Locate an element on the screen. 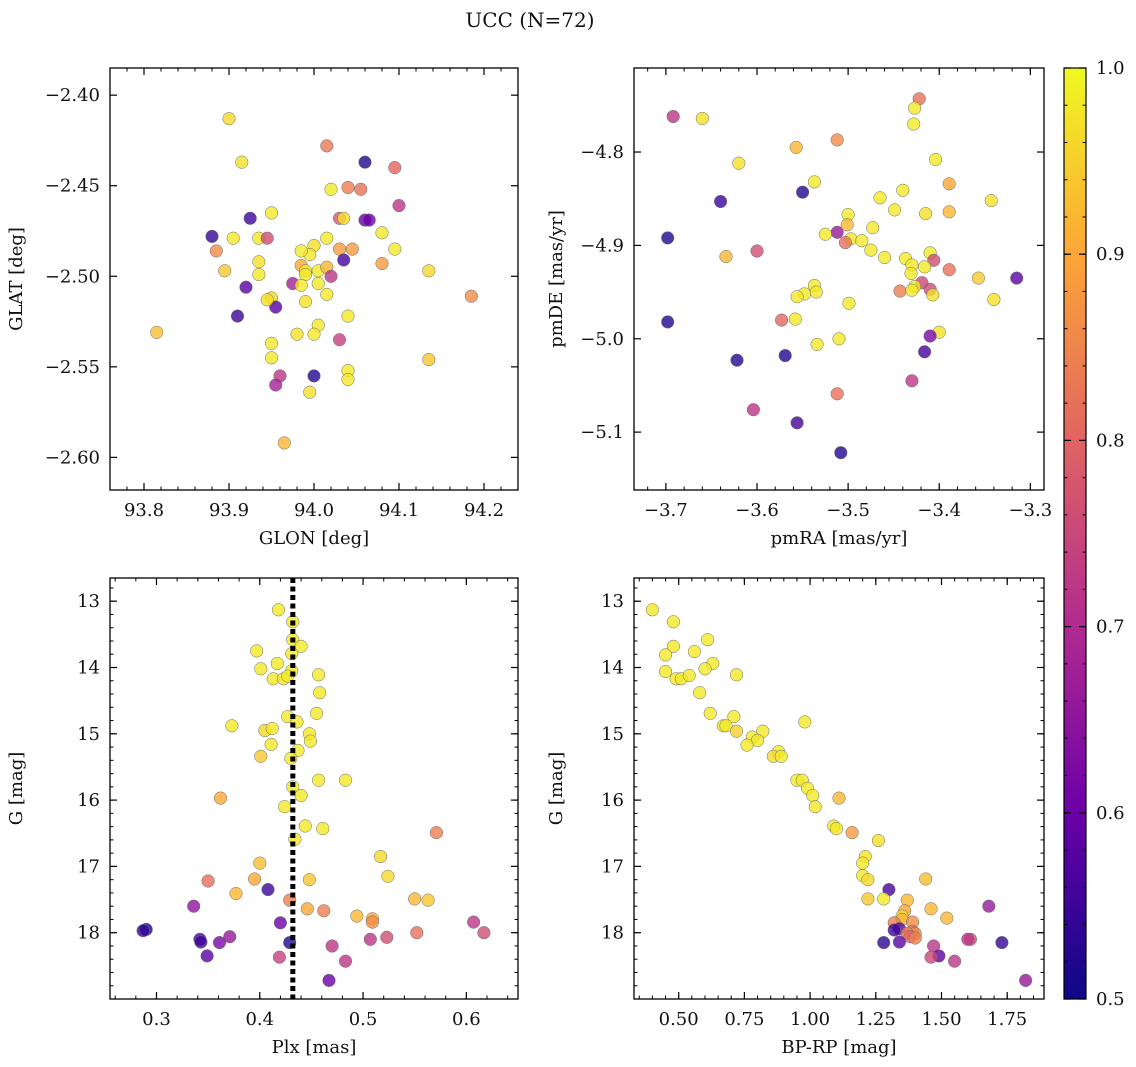 The height and width of the screenshot is (1067, 1136). x-tick-label: −3.5 is located at coordinates (848, 510).